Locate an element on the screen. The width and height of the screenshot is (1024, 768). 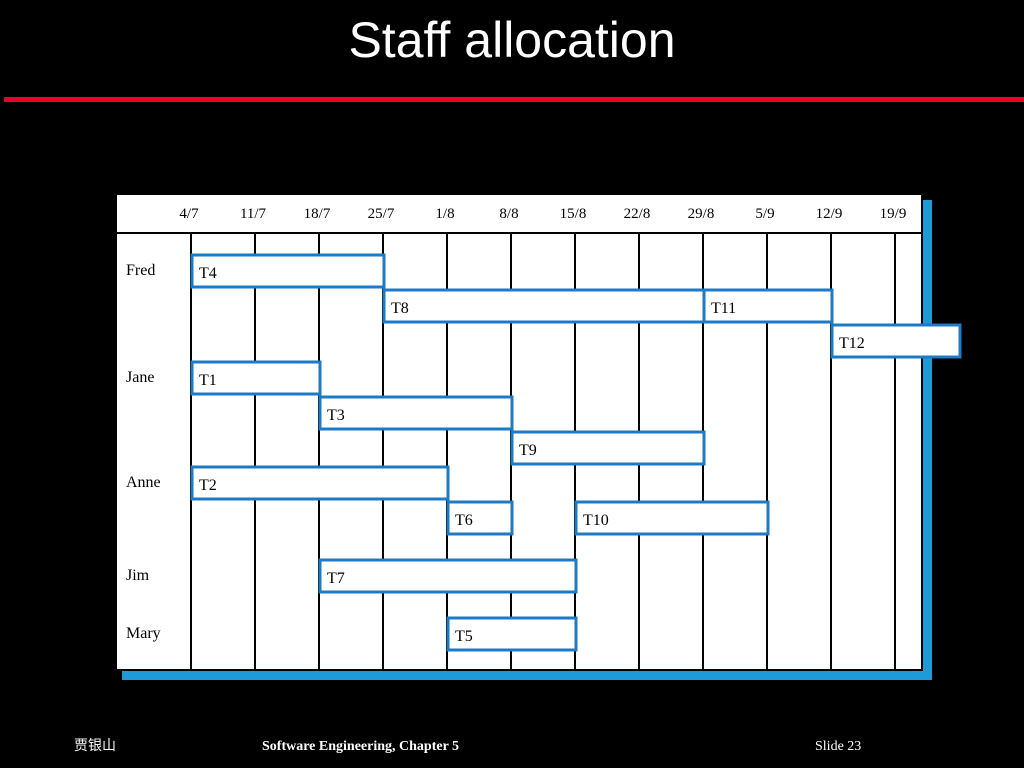
title-rule is located at coordinates (514, 99).